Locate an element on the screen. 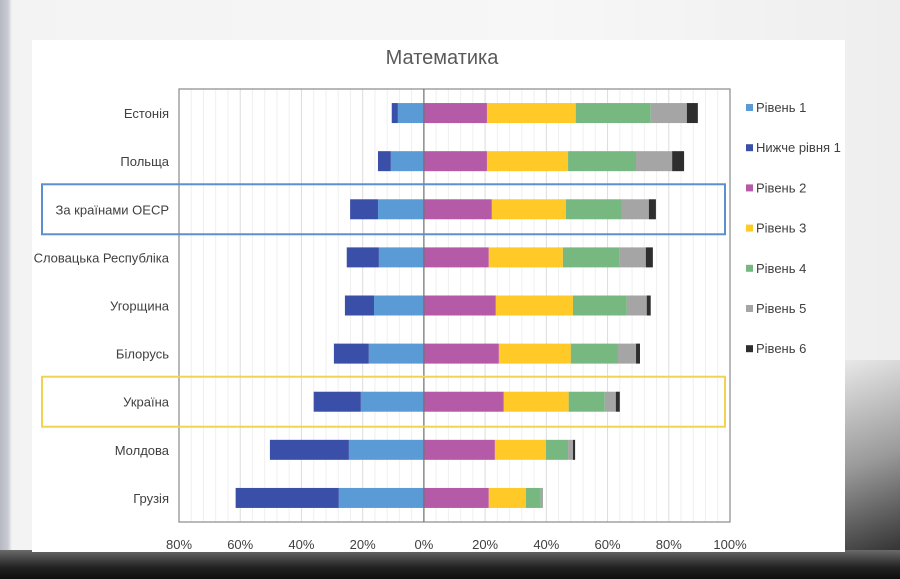 This screenshot has width=900, height=579. legend-label: Рівень 1 is located at coordinates (781, 107).